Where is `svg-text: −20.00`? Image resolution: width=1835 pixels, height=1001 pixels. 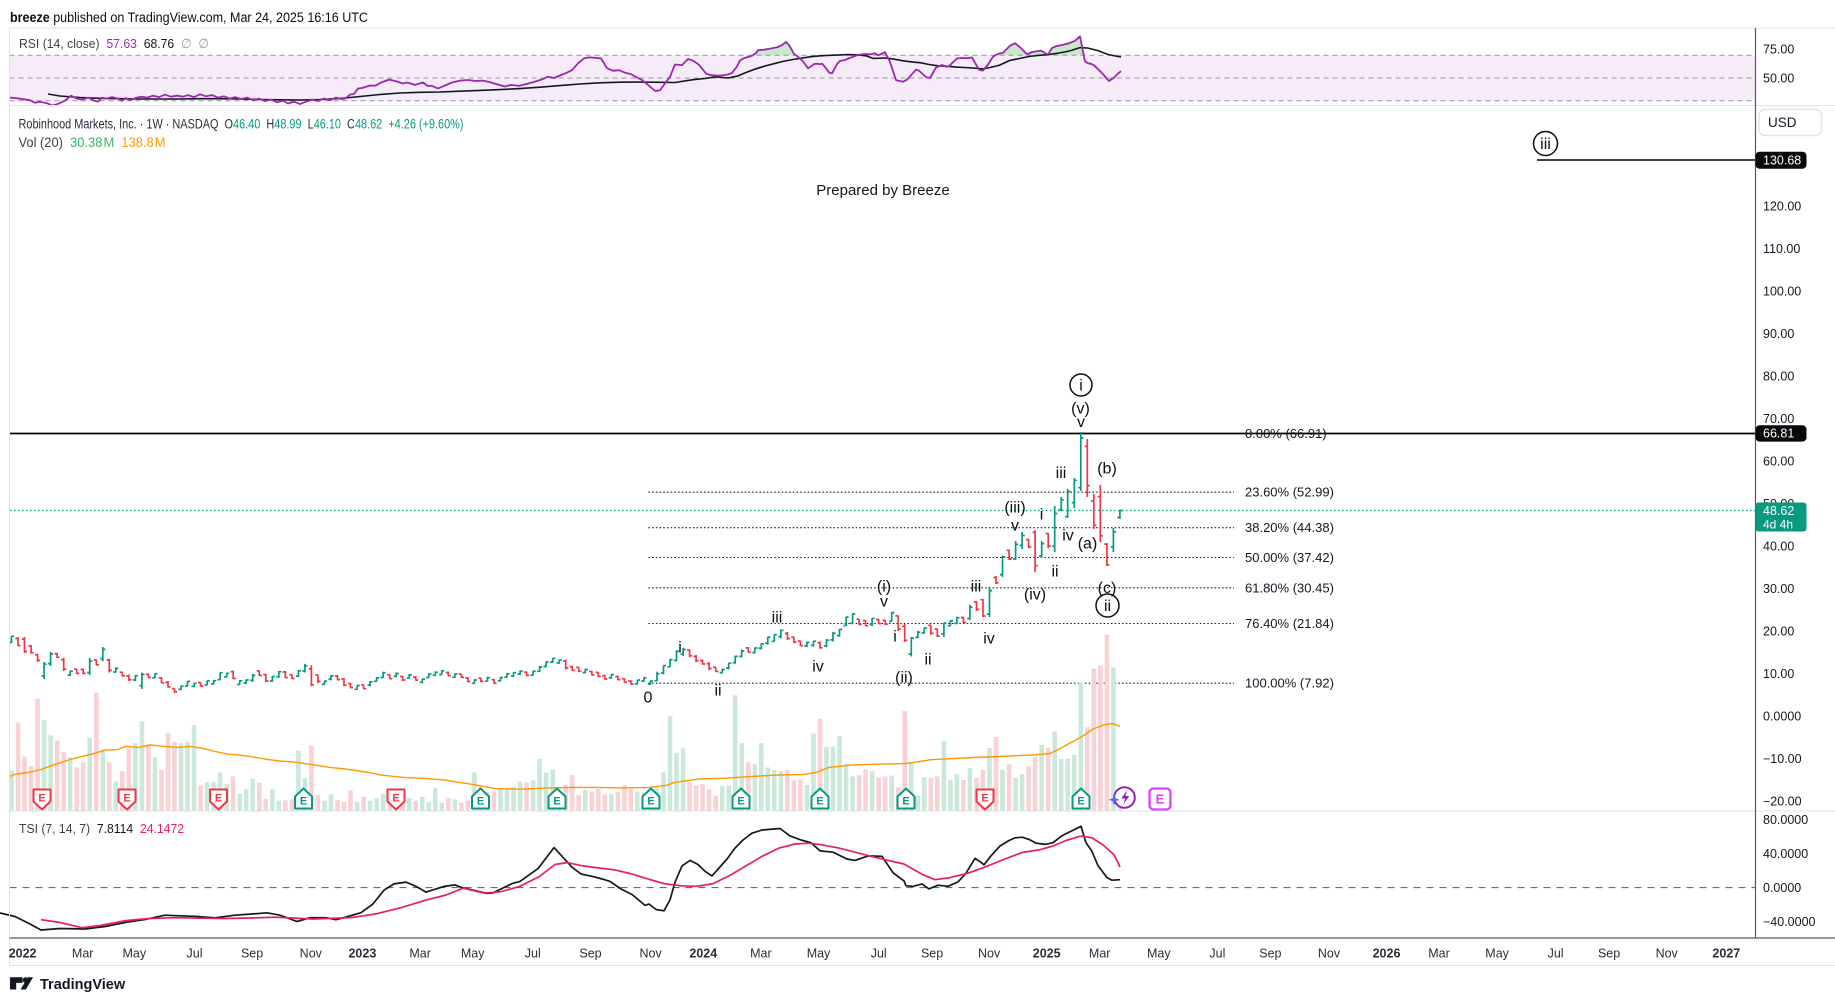
svg-text: −20.00 is located at coordinates (1782, 802).